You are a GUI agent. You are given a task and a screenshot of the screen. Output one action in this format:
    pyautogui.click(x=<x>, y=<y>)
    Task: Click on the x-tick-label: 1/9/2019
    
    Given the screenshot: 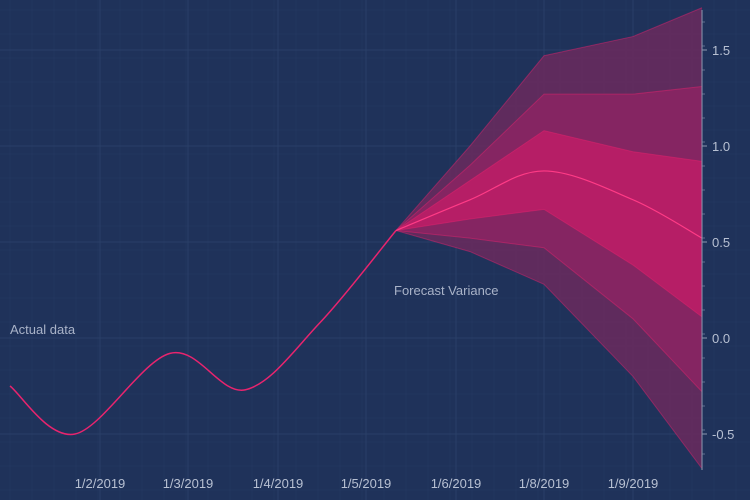 What is the action you would take?
    pyautogui.click(x=633, y=483)
    